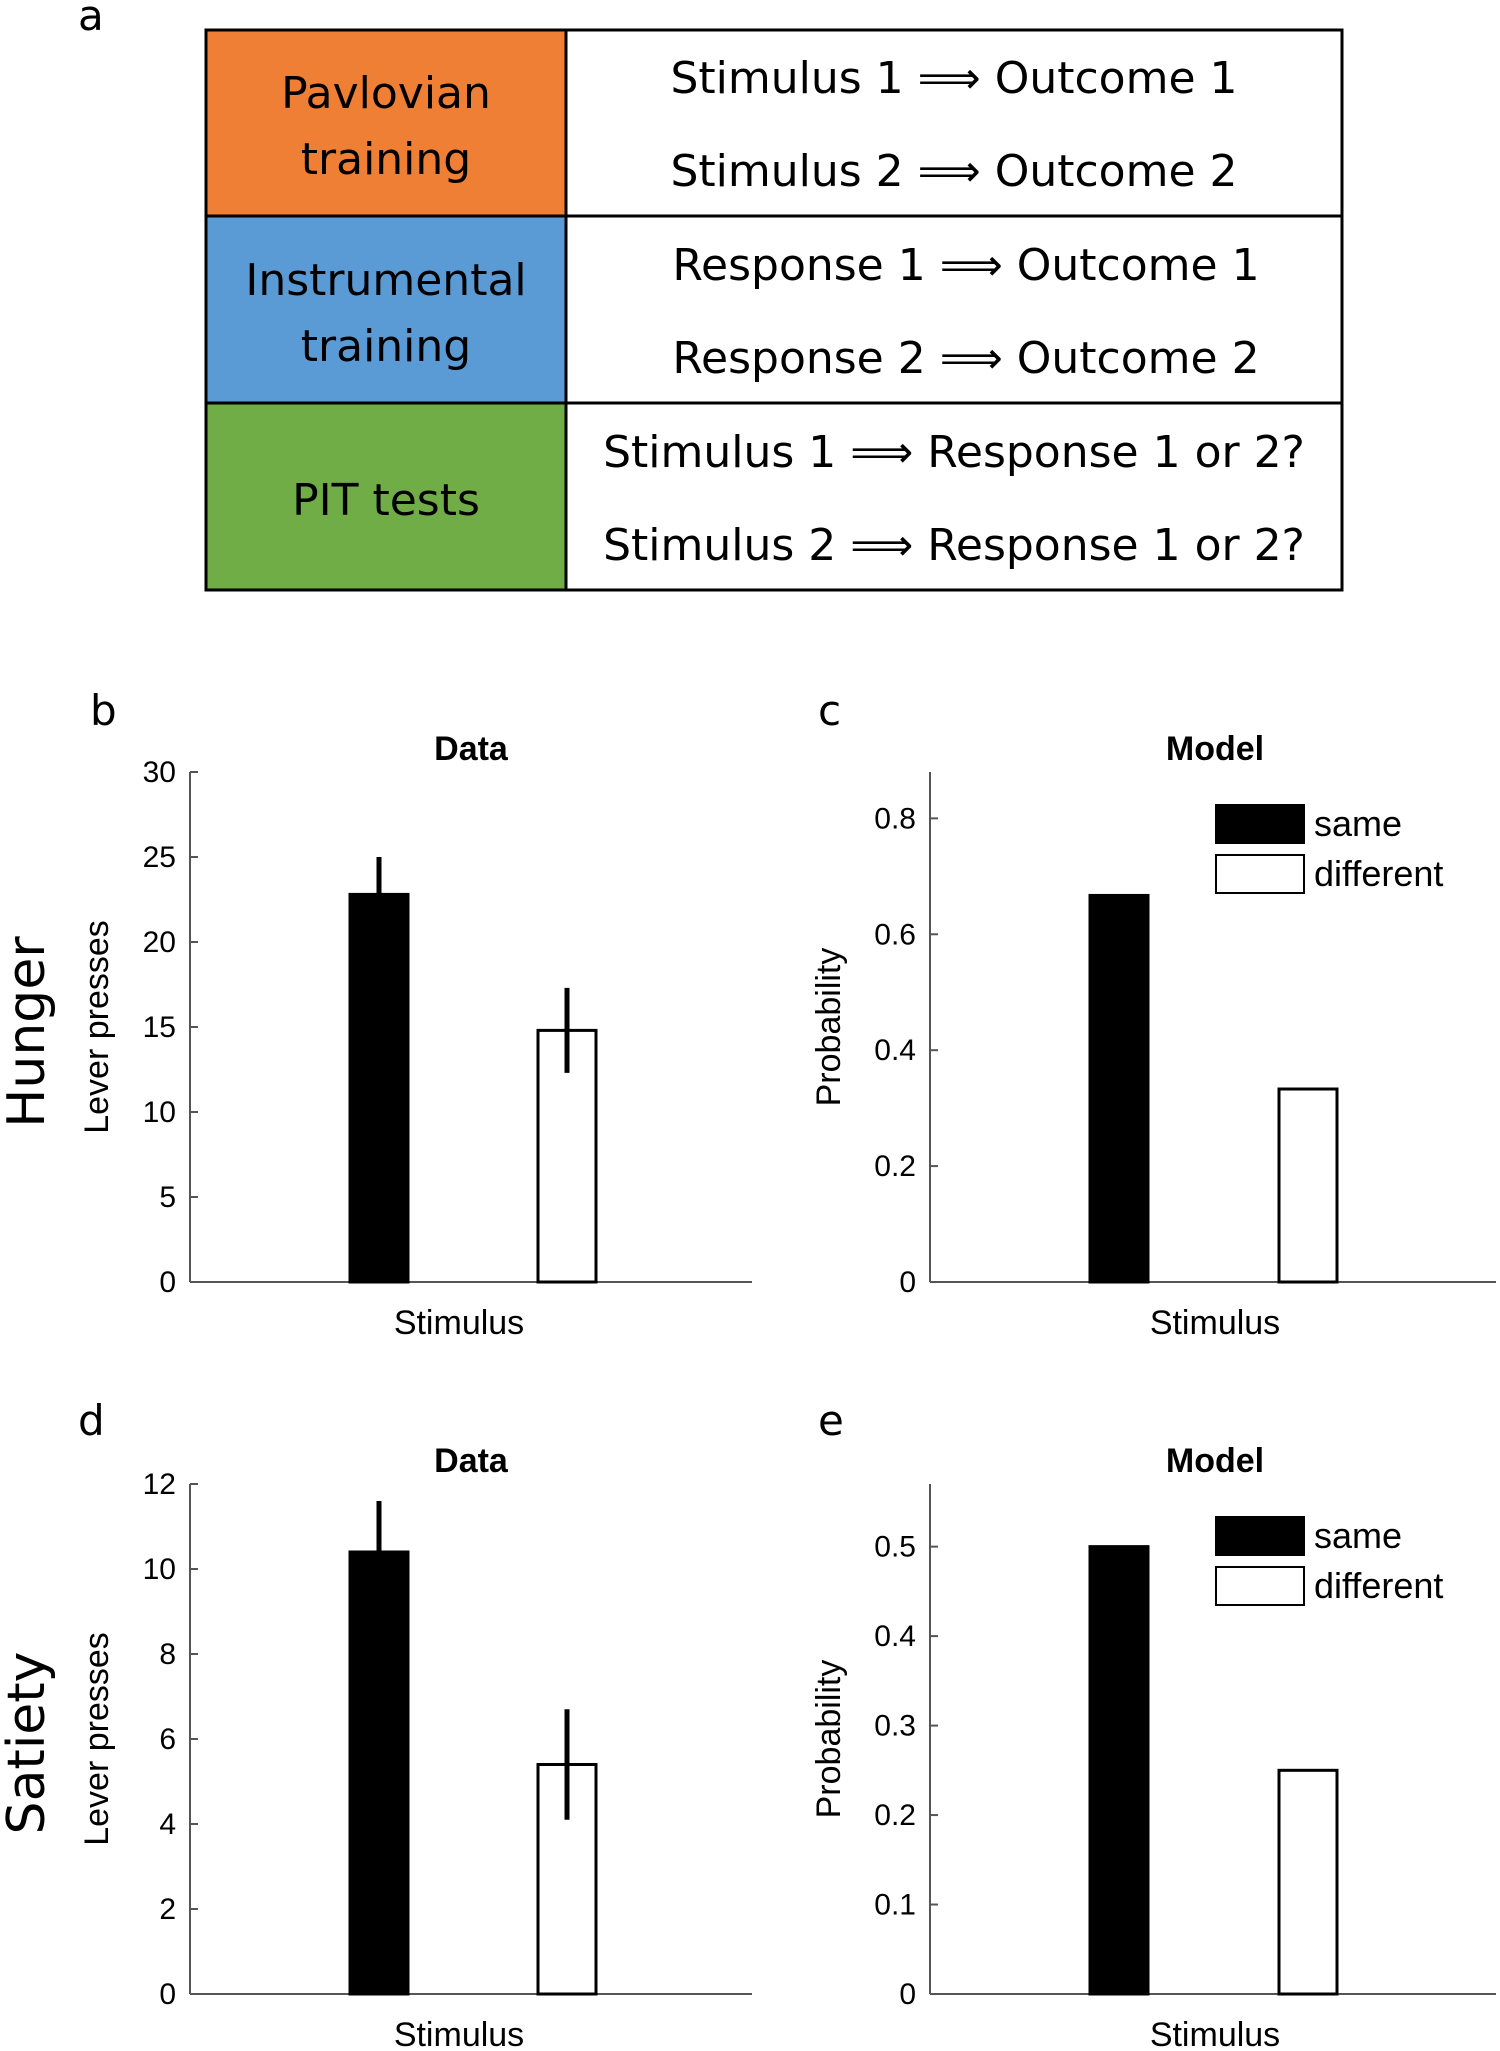 This screenshot has width=1500, height=2051. What do you see at coordinates (1358, 823) in the screenshot?
I see `legend-label-same-c: same` at bounding box center [1358, 823].